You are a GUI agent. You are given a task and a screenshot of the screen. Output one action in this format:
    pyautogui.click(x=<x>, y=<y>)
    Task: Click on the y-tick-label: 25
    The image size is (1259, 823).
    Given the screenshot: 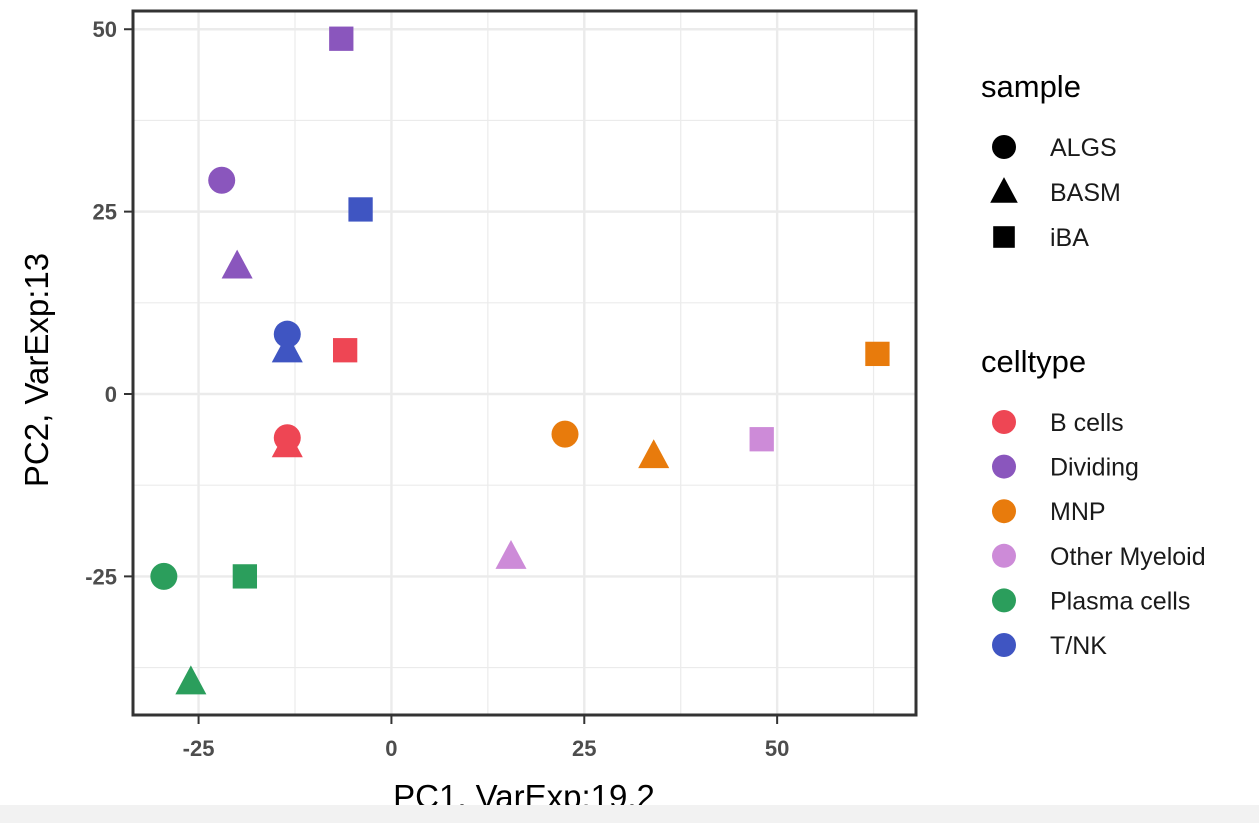 What is the action you would take?
    pyautogui.click(x=105, y=212)
    